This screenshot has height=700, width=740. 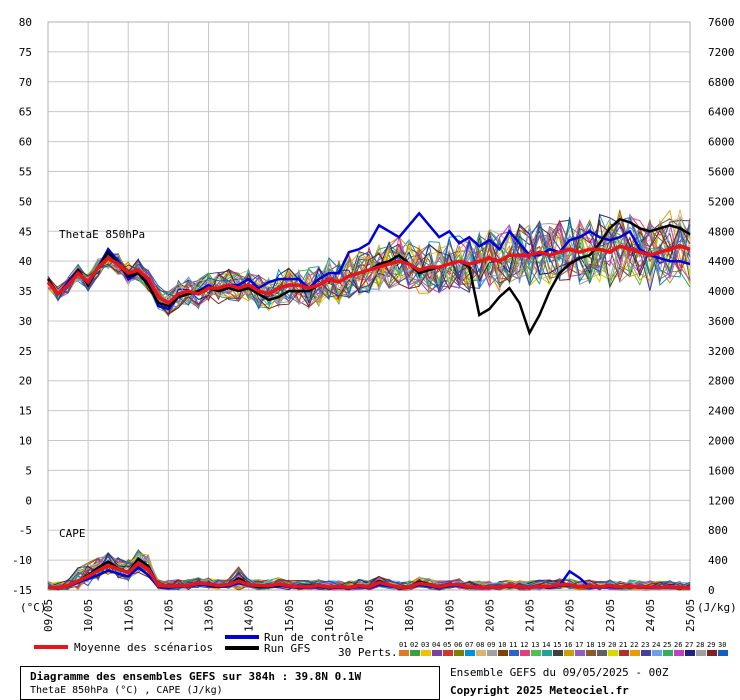 What do you see at coordinates (513, 645) in the screenshot?
I see `pert-number: 11` at bounding box center [513, 645].